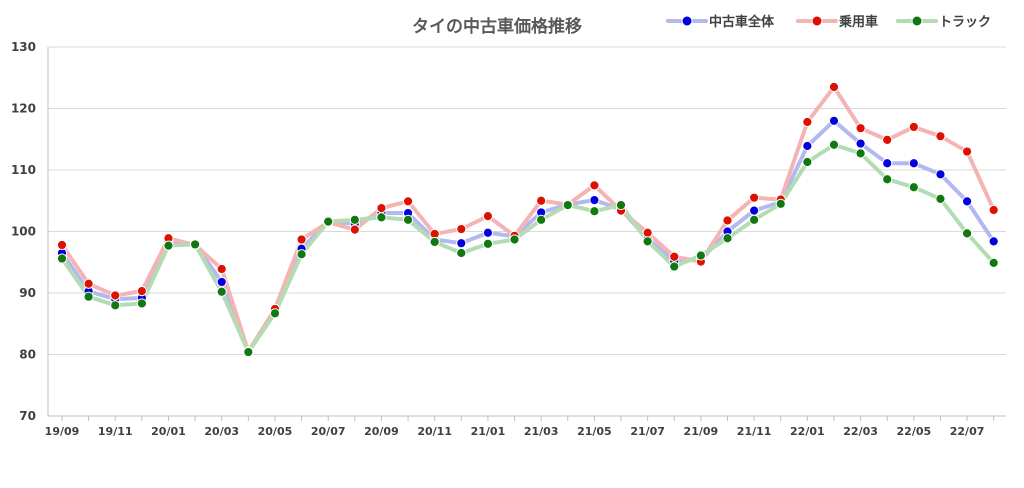  What do you see at coordinates (221, 431) in the screenshot?
I see `x-tick-label: 20/03` at bounding box center [221, 431].